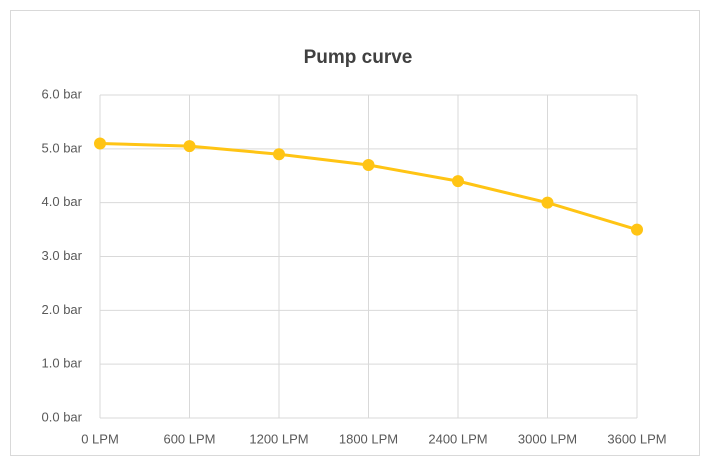 The height and width of the screenshot is (471, 710). Describe the element at coordinates (100, 438) in the screenshot. I see `x-tick-label: 0 LPM` at that location.